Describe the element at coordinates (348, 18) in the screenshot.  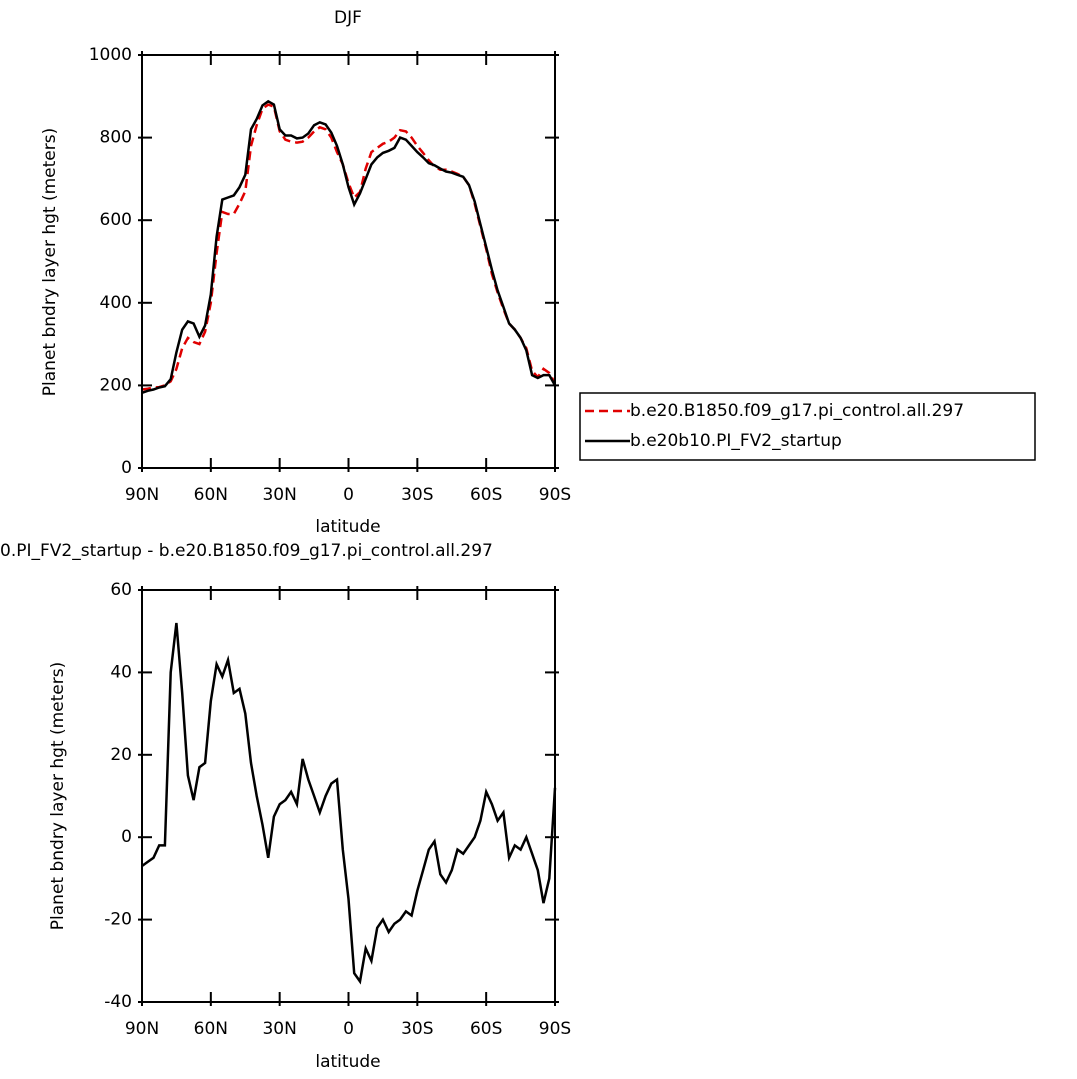
I see `chart-title: DJF` at that location.